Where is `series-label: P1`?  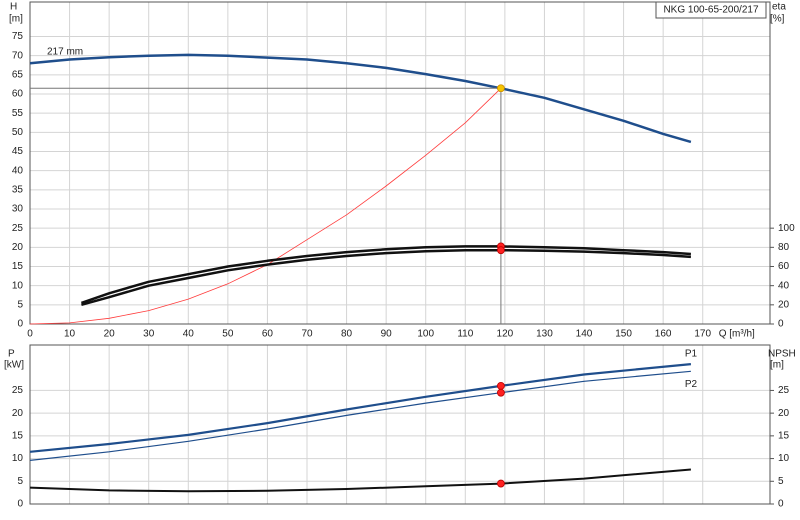
series-label: P1 is located at coordinates (691, 354).